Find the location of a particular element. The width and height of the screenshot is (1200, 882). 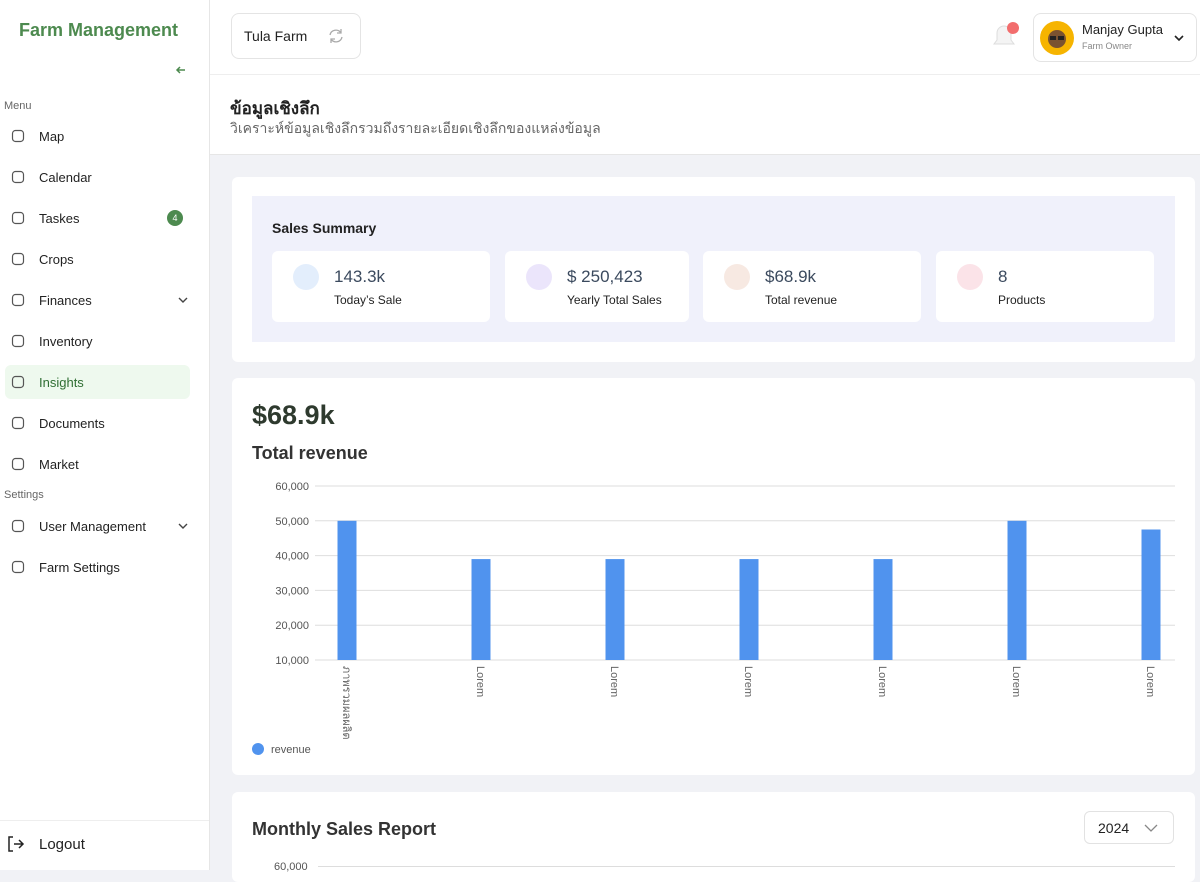

menu-item: Crops is located at coordinates (97, 259).